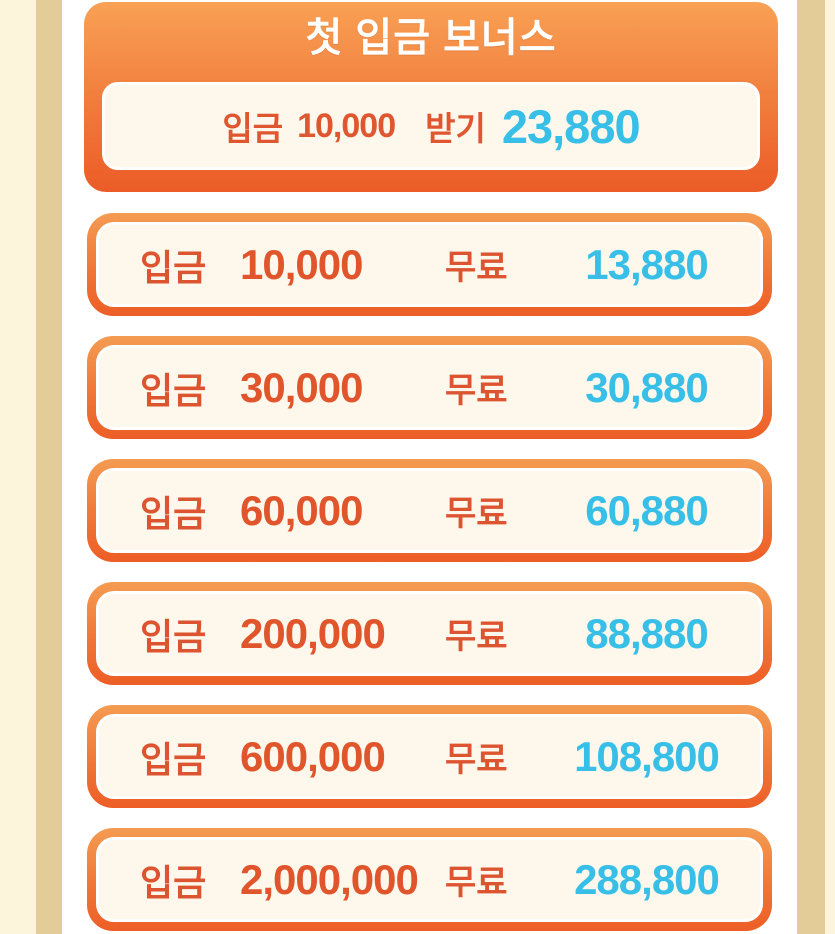 This screenshot has height=934, width=835. Describe the element at coordinates (431, 38) in the screenshot. I see `first-deposit-bonus-title: 첫 입금 보너스` at that location.